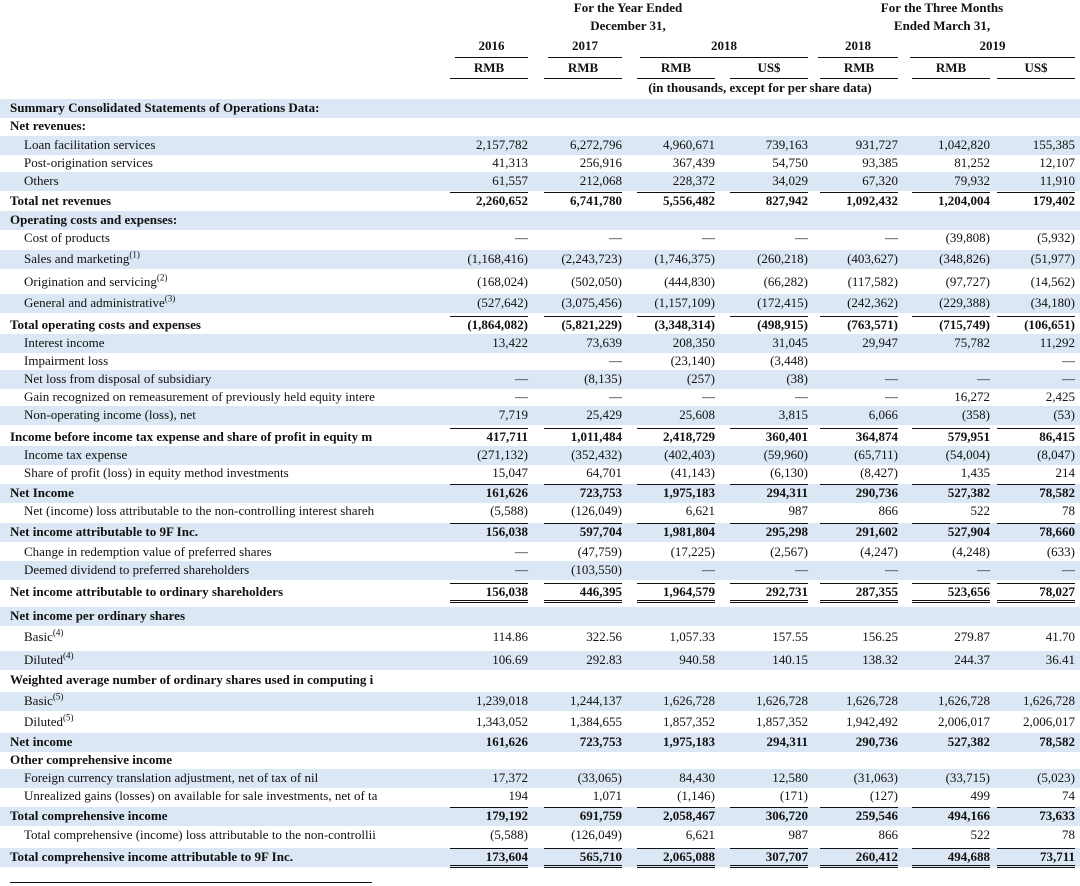 The width and height of the screenshot is (1080, 886). What do you see at coordinates (229, 816) in the screenshot?
I see `row-label: Total comprehensive income` at bounding box center [229, 816].